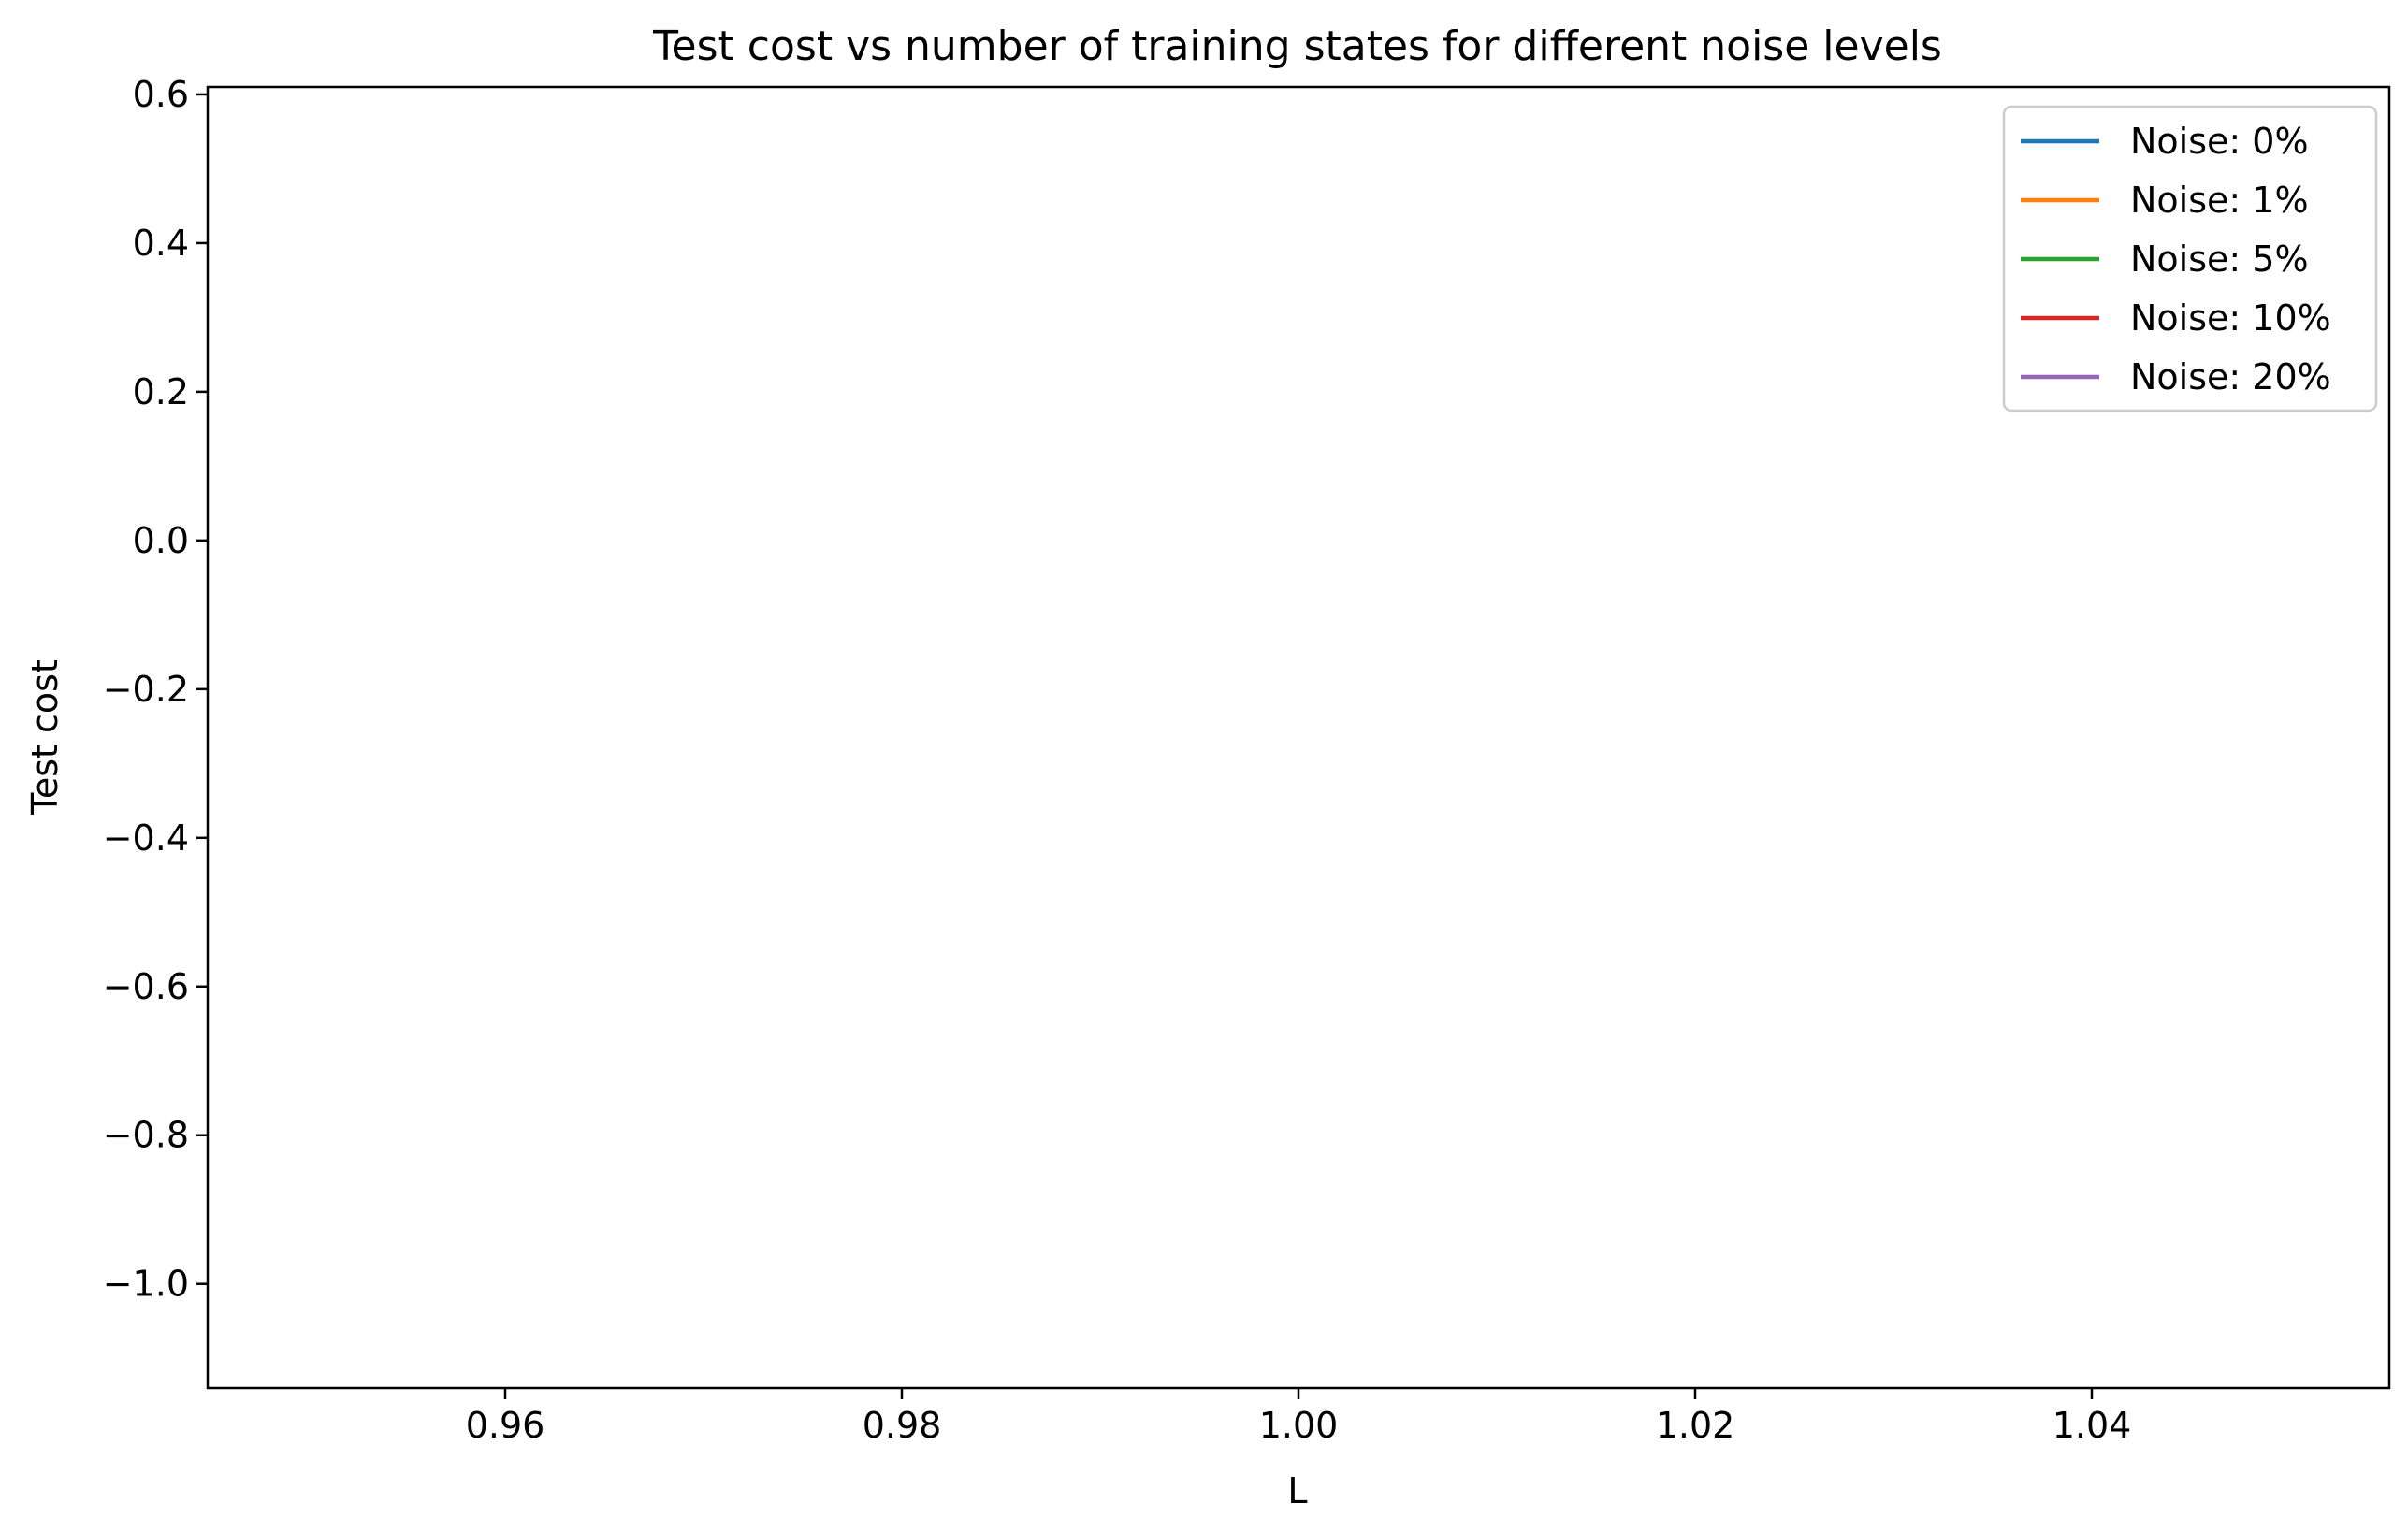 The image size is (2408, 1532). I want to click on y-tick-label: −0.4, so click(146, 838).